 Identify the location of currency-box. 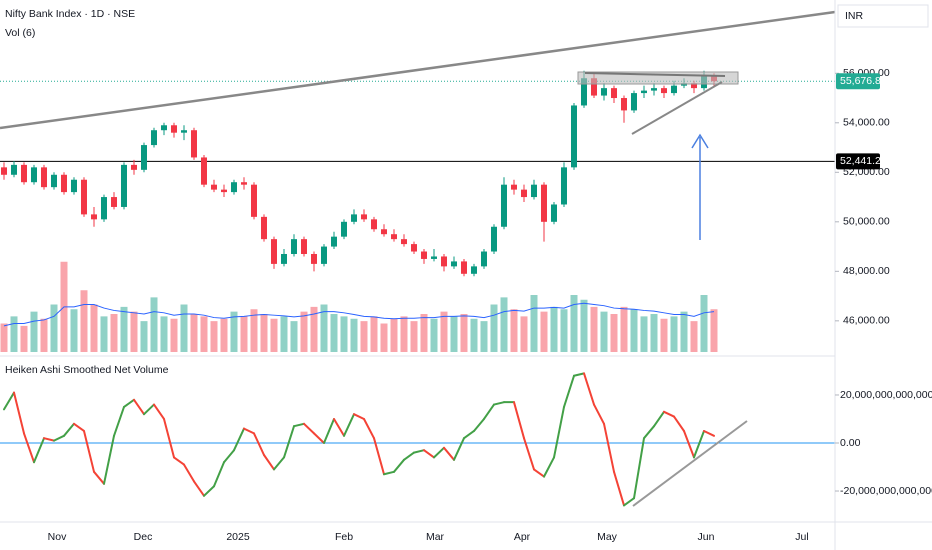
(883, 16).